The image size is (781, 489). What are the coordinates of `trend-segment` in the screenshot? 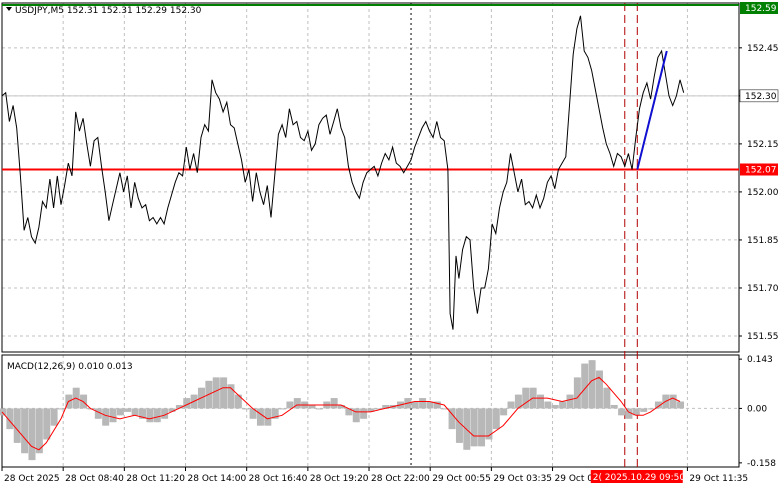 It's located at (652, 110).